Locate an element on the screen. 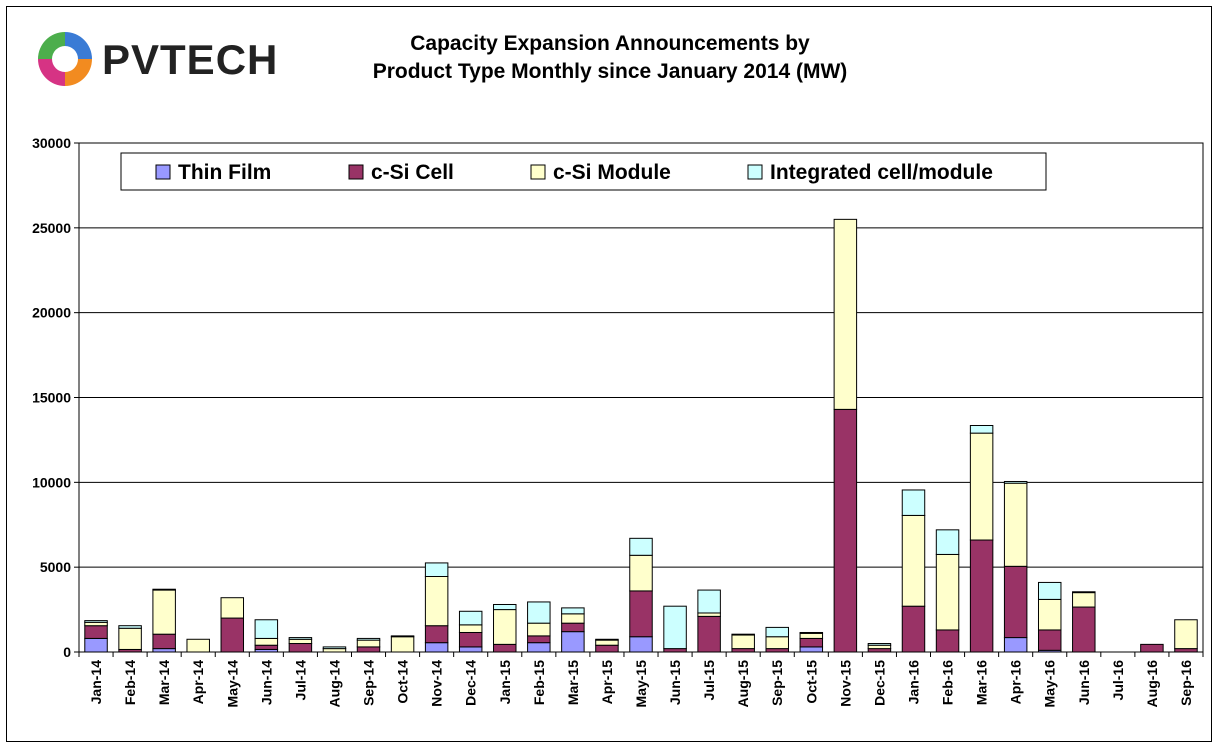 This screenshot has height=750, width=1221. x-tick-label: Jan-15 is located at coordinates (505, 682).